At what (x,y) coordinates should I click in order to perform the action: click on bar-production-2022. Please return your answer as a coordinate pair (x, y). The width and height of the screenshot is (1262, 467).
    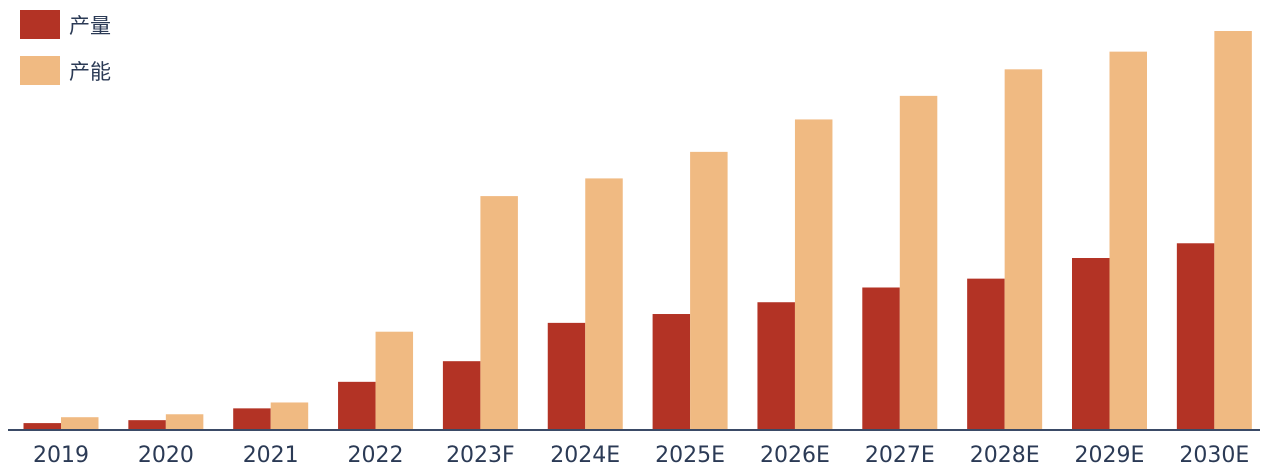
    Looking at the image, I should click on (357, 405).